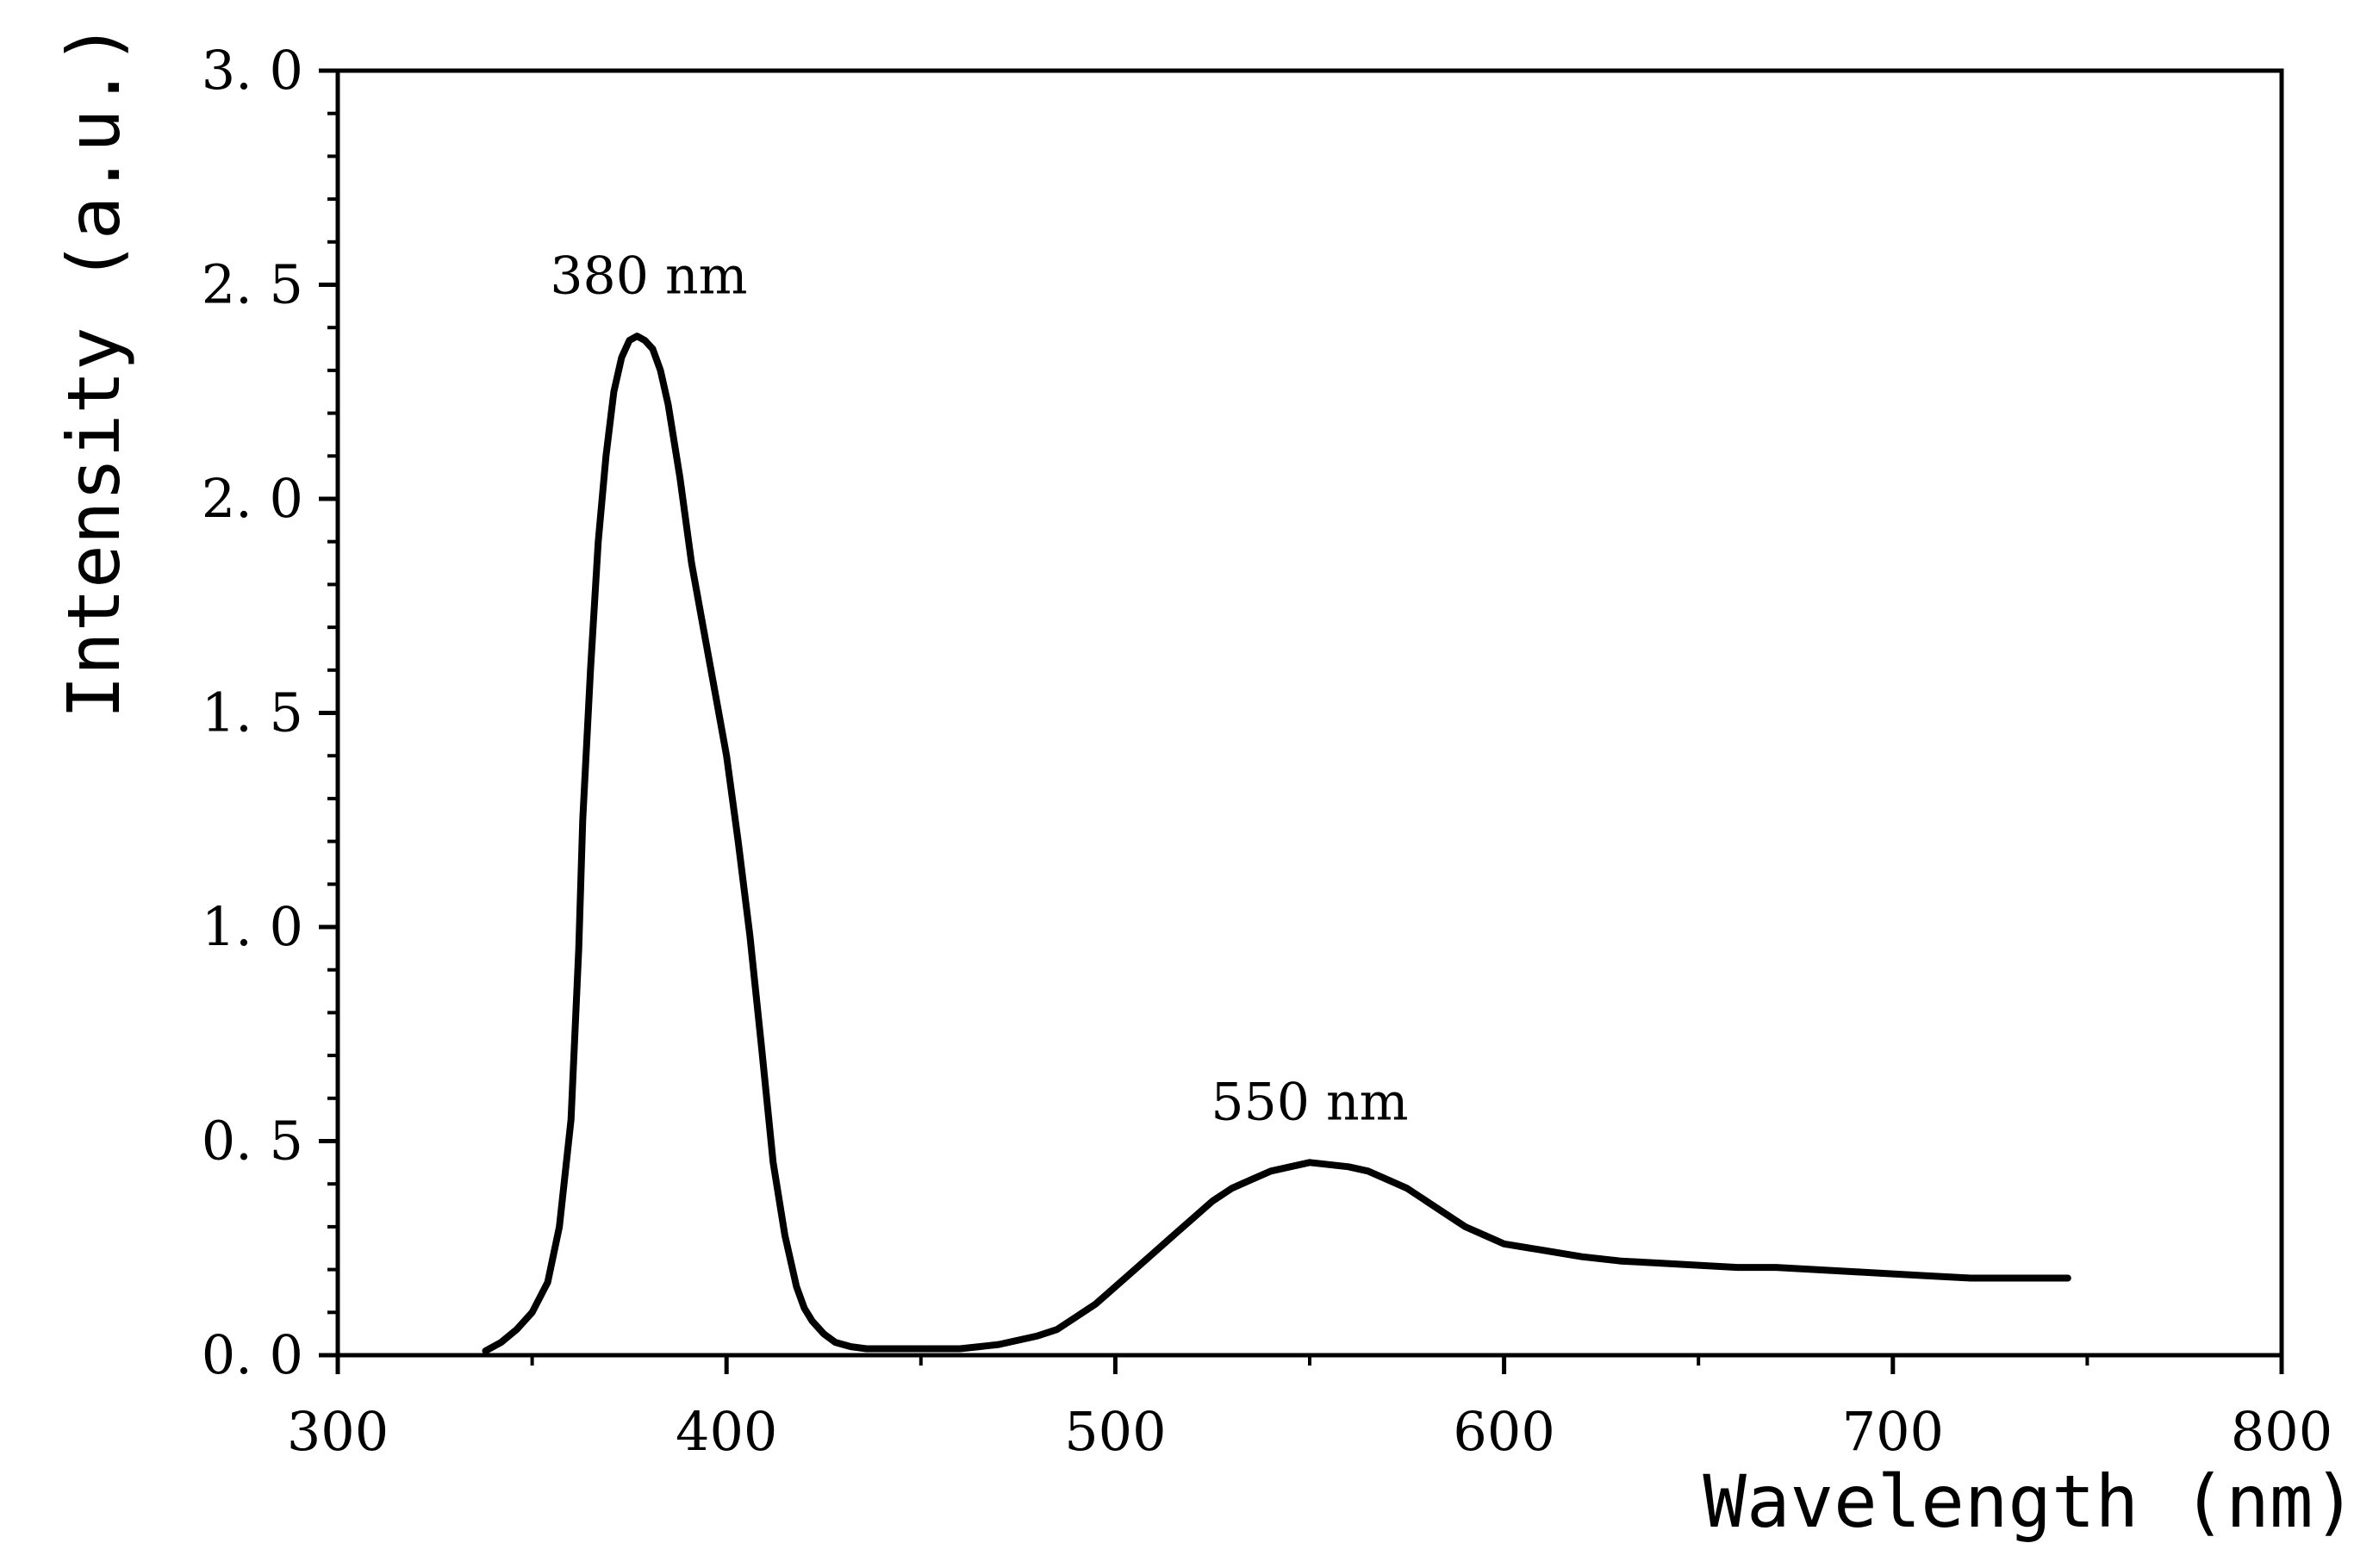 Image resolution: width=2379 pixels, height=1568 pixels. Describe the element at coordinates (1503, 1432) in the screenshot. I see `x-tick-label: 600` at that location.